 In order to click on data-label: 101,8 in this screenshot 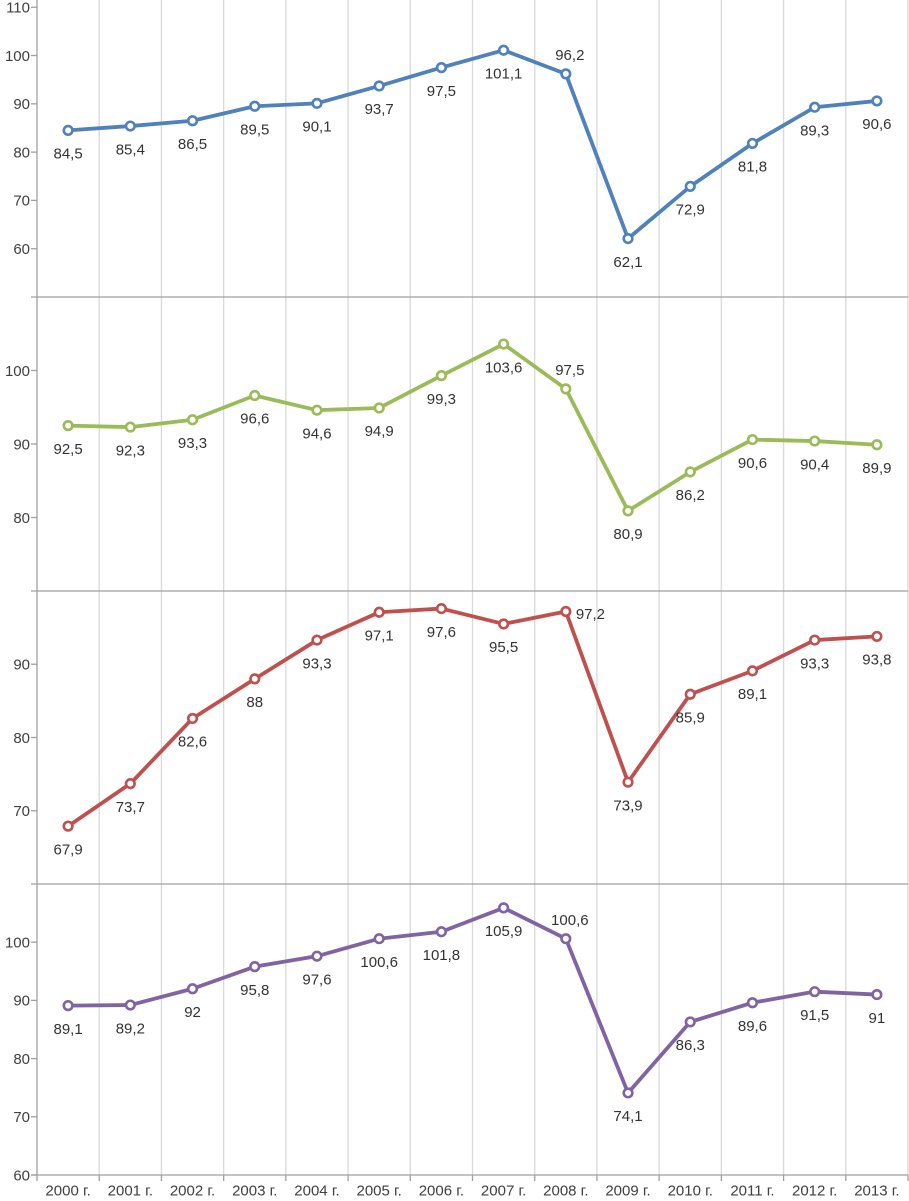, I will do `click(442, 955)`.